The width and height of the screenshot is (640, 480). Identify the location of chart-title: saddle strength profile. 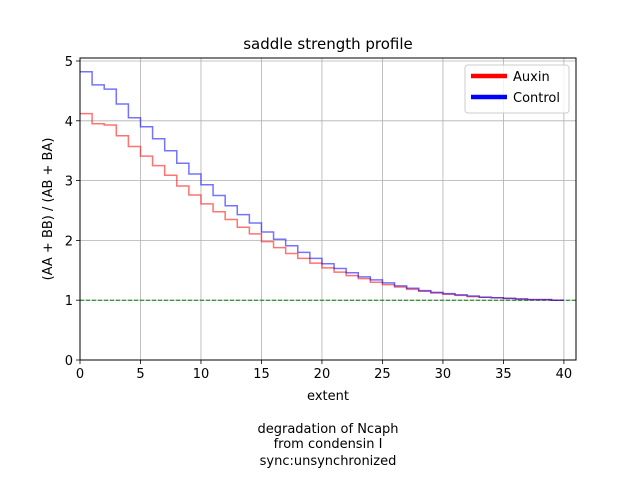
(328, 44).